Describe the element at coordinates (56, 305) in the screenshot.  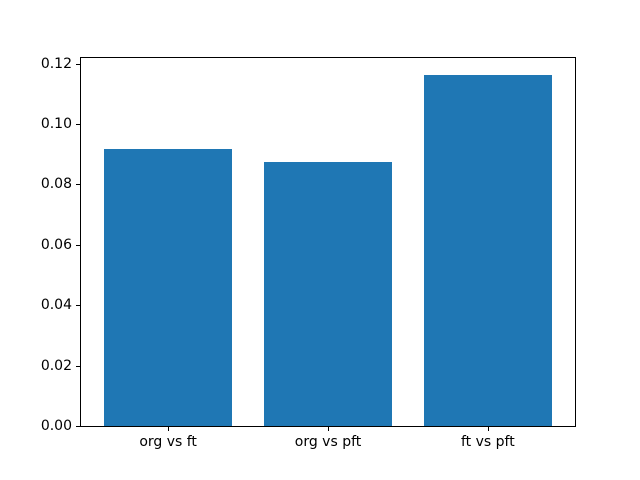
I see `y-tick-label: 0.04` at that location.